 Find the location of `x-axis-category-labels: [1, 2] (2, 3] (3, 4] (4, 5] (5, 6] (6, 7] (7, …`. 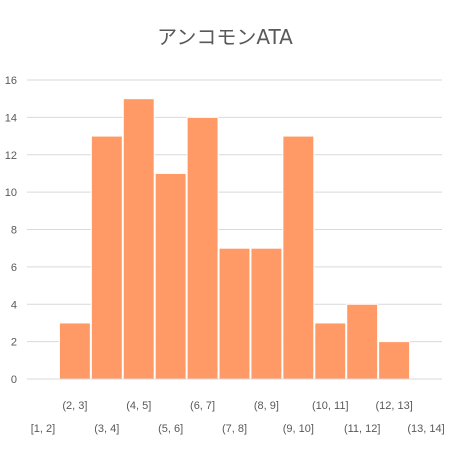

x-axis-category-labels: [1, 2] (2, 3] (3, 4] (4, 5] (5, 6] (6, 7] (7, … is located at coordinates (238, 417).